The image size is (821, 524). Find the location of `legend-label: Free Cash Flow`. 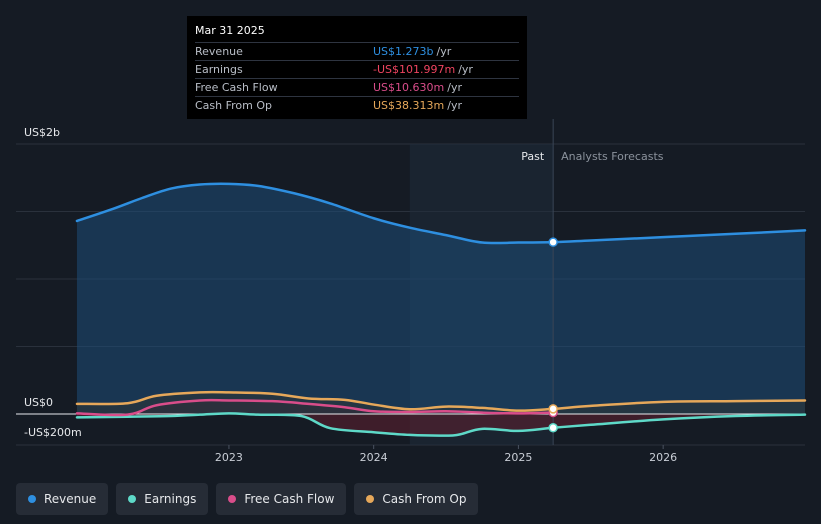

legend-label: Free Cash Flow is located at coordinates (289, 499).